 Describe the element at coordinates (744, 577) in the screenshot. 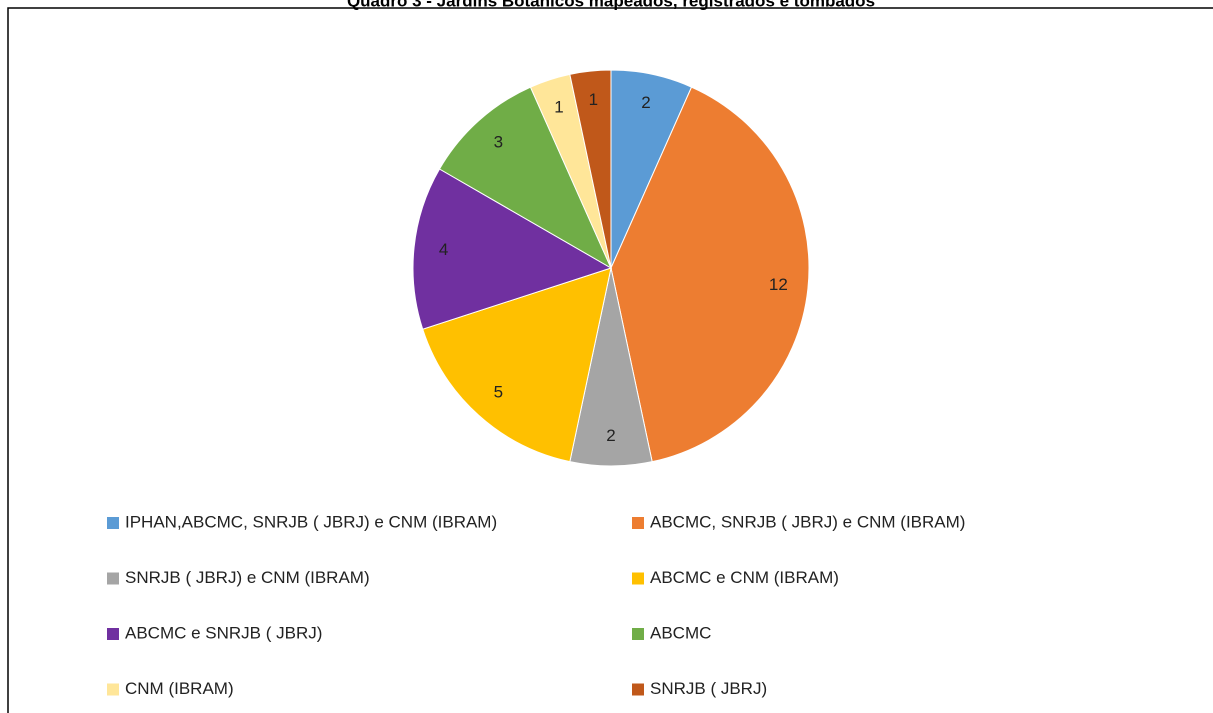

I see `legend-label: ABCMC e CNM (IBRAM)` at that location.